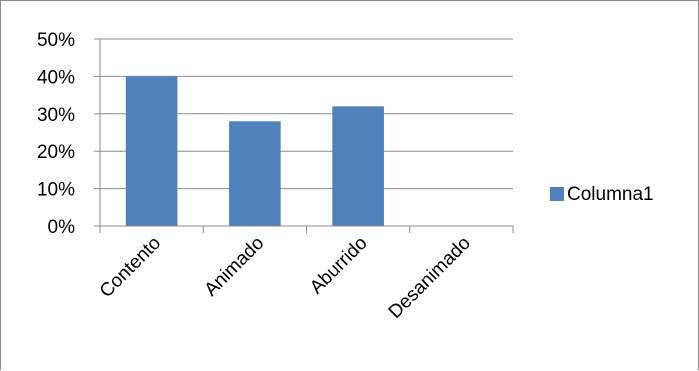  What do you see at coordinates (56, 115) in the screenshot?
I see `y-tick-label: 30%` at bounding box center [56, 115].